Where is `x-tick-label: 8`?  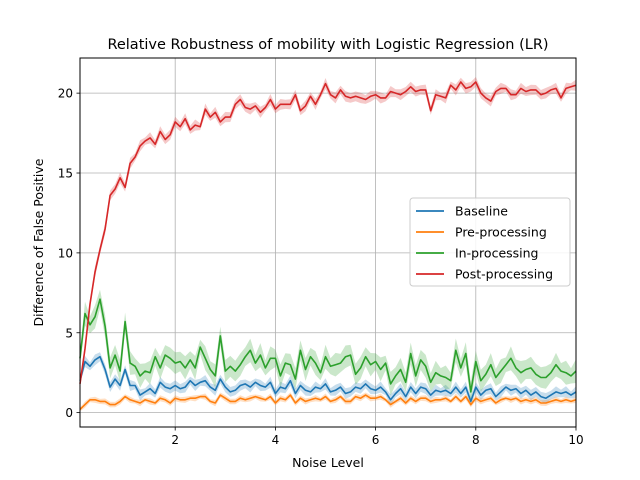 x-tick-label: 8 is located at coordinates (476, 440).